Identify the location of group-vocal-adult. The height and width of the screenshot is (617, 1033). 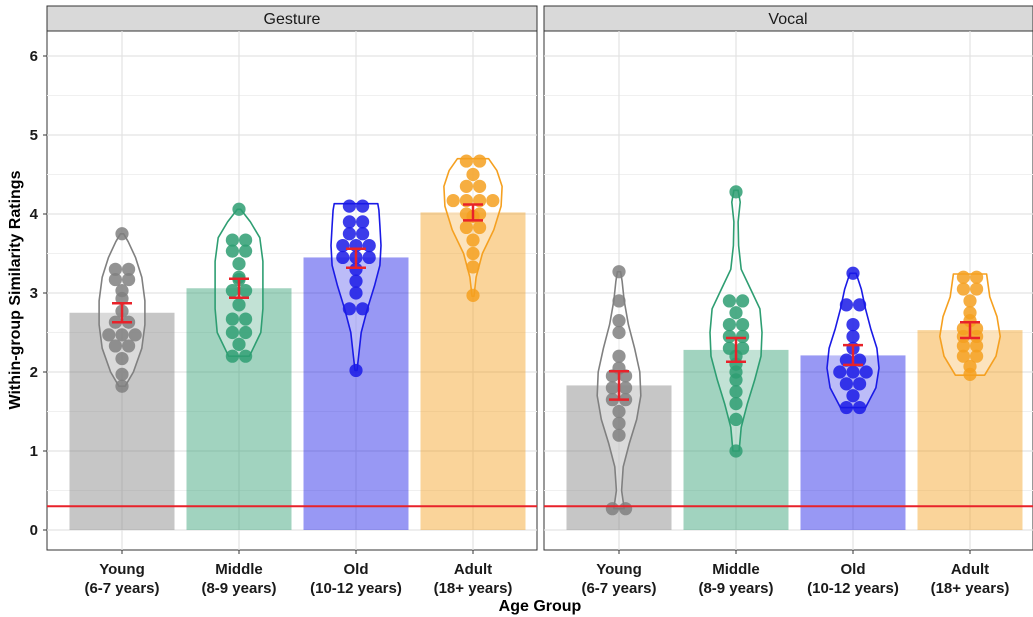
(970, 400).